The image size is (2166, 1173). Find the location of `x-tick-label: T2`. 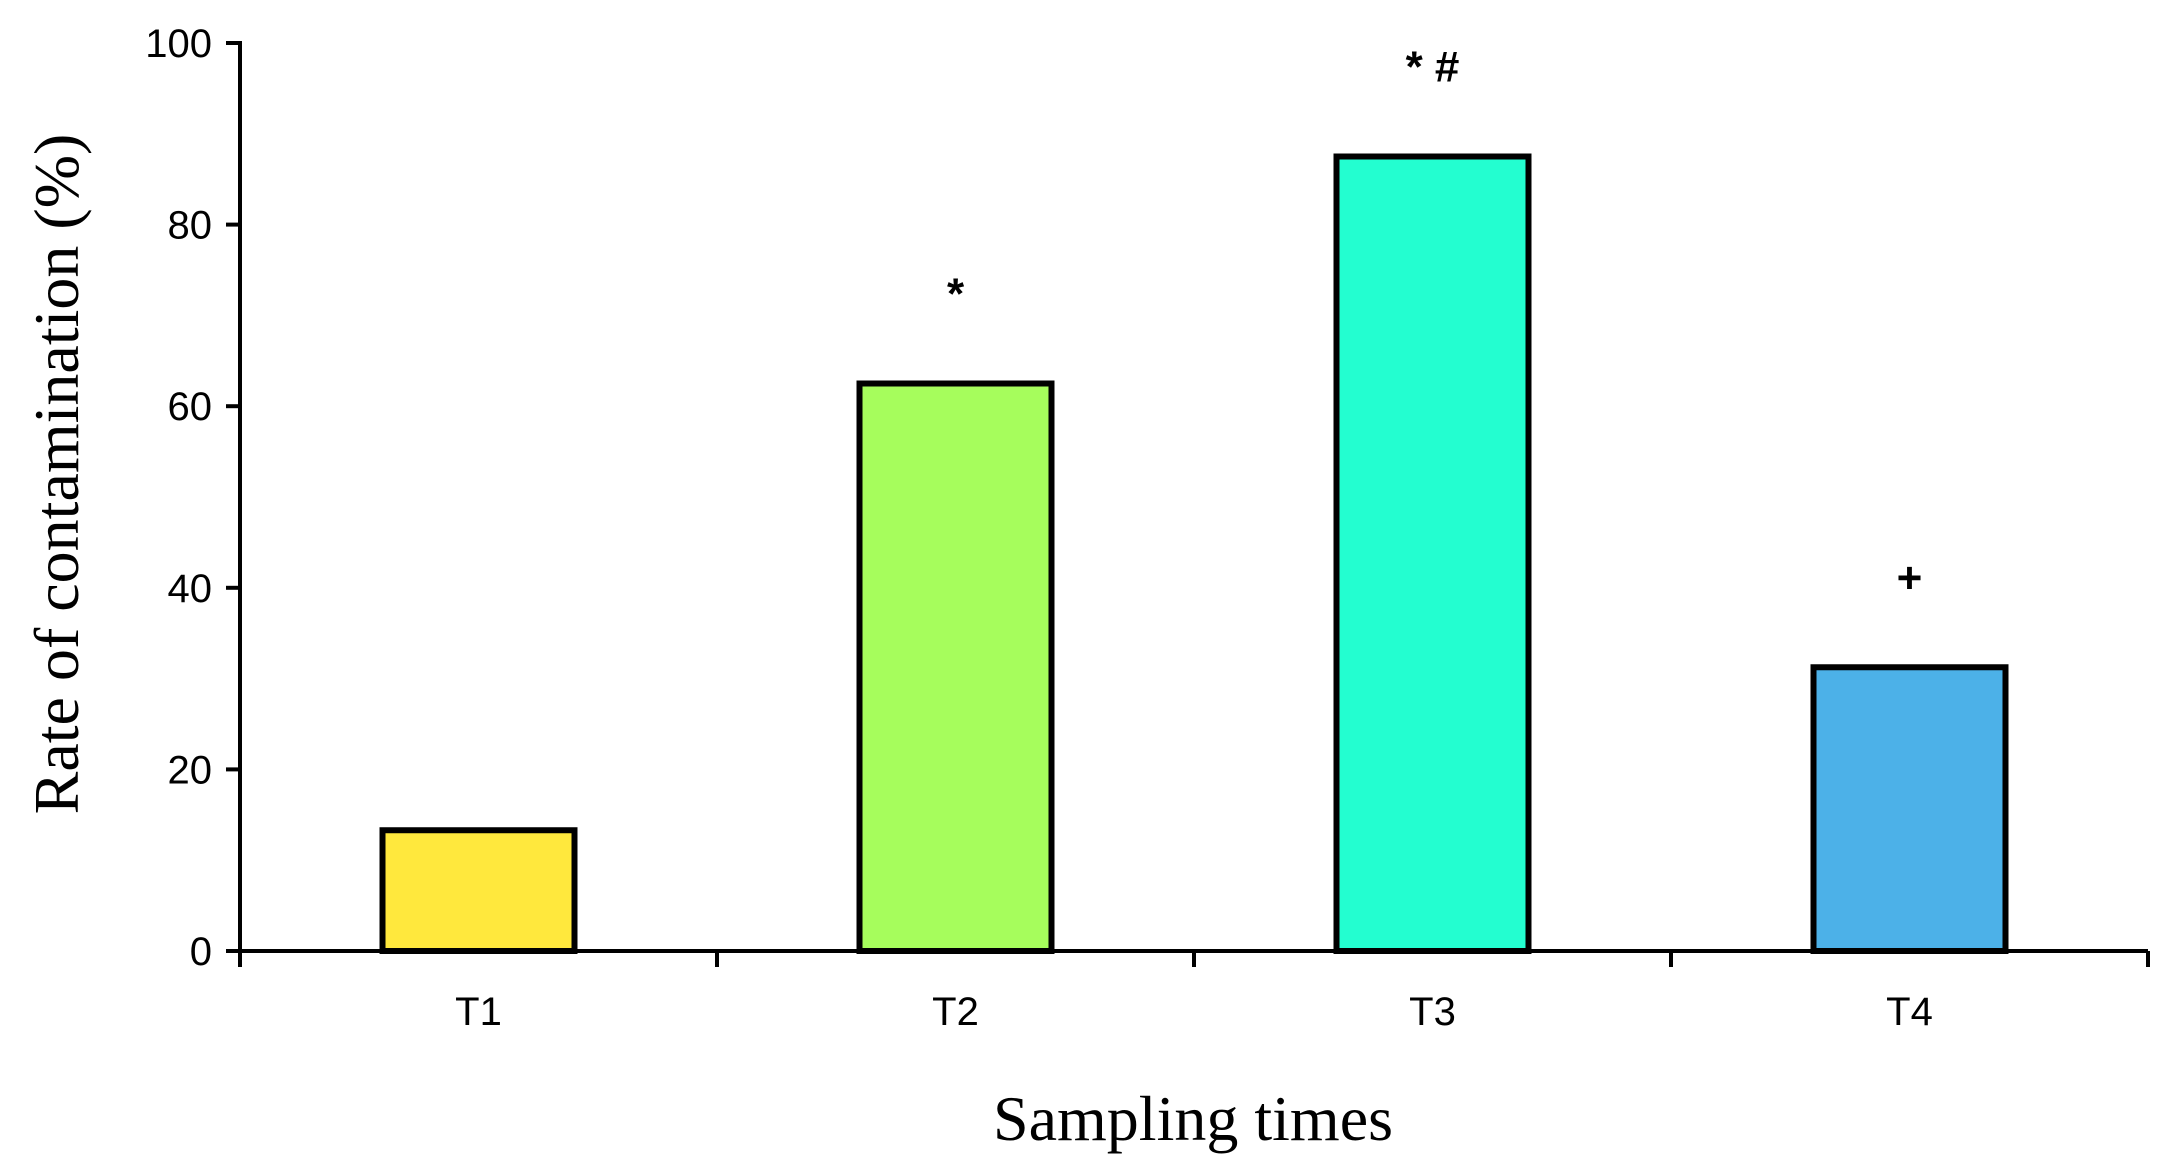

x-tick-label: T2 is located at coordinates (955, 1012).